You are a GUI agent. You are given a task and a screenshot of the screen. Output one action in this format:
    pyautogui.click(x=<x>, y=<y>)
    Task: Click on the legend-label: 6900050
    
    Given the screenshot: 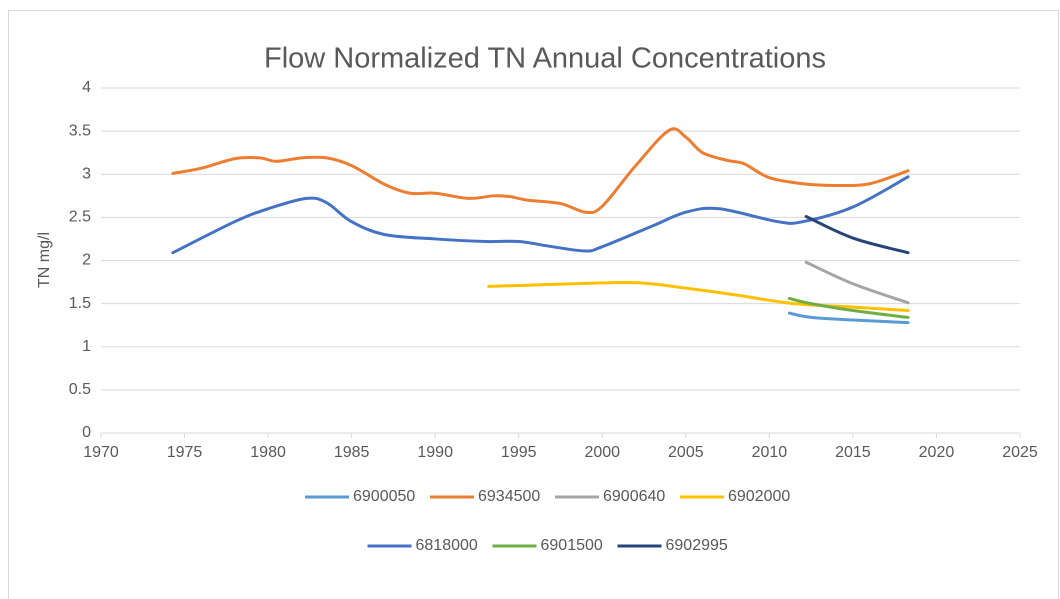 What is the action you would take?
    pyautogui.click(x=384, y=496)
    